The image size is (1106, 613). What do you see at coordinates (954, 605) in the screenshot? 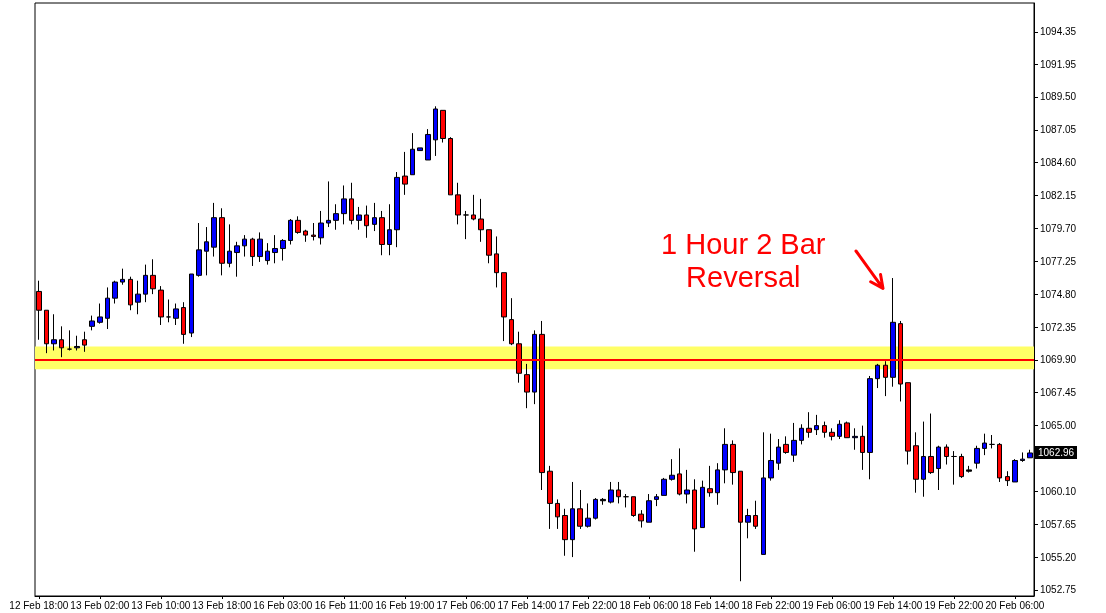
I see `x-tick-label: 19 Feb 22:00` at bounding box center [954, 605].